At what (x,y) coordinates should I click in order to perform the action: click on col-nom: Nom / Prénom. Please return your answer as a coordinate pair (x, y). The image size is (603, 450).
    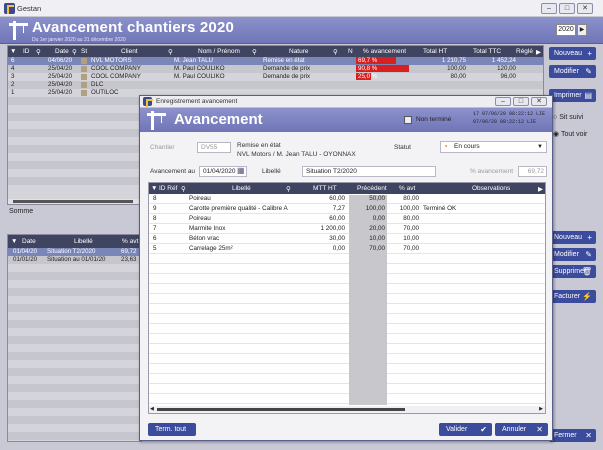
    Looking at the image, I should click on (219, 51).